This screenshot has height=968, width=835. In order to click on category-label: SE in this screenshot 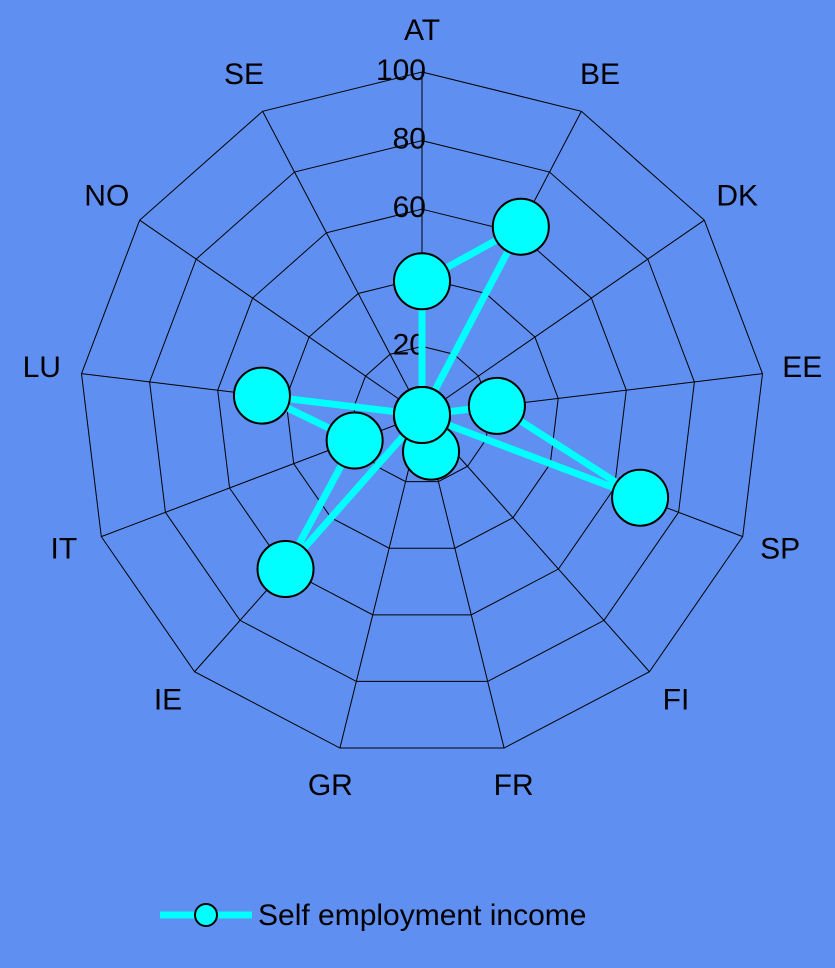, I will do `click(244, 74)`.